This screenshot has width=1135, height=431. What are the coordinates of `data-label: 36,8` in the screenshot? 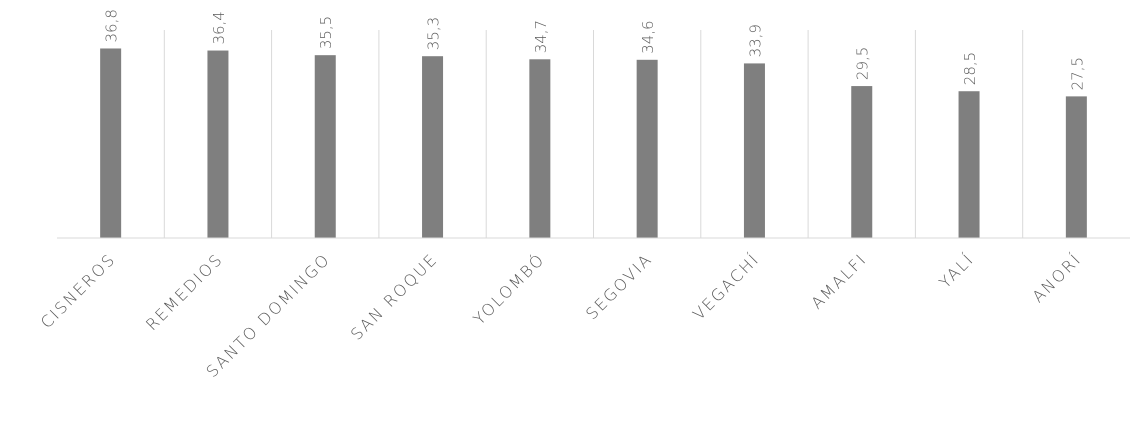 It's located at (112, 25).